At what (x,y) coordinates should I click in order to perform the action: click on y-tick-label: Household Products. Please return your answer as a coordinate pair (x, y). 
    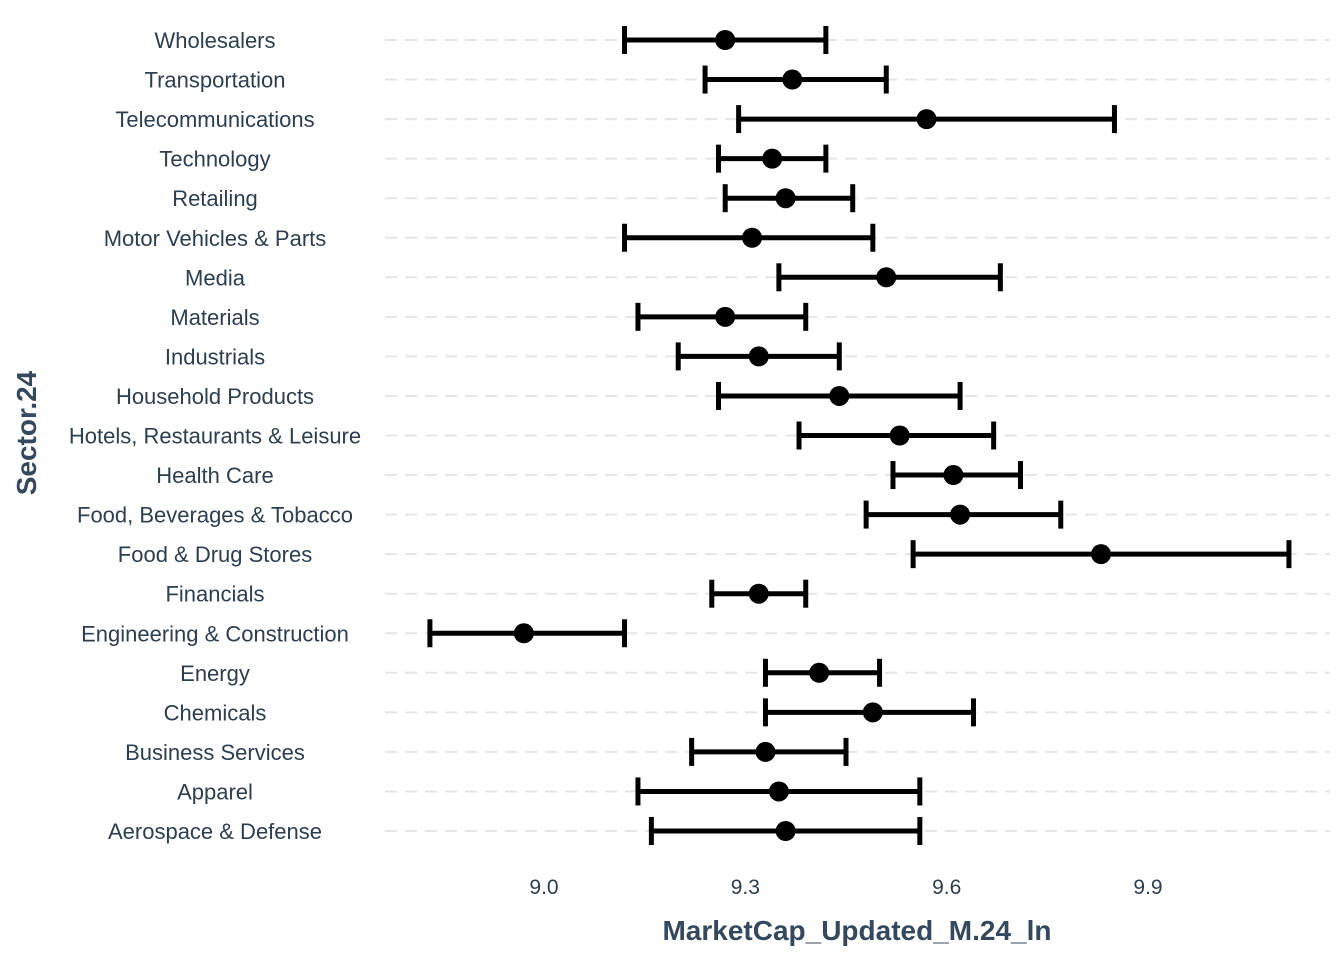
    Looking at the image, I should click on (215, 396).